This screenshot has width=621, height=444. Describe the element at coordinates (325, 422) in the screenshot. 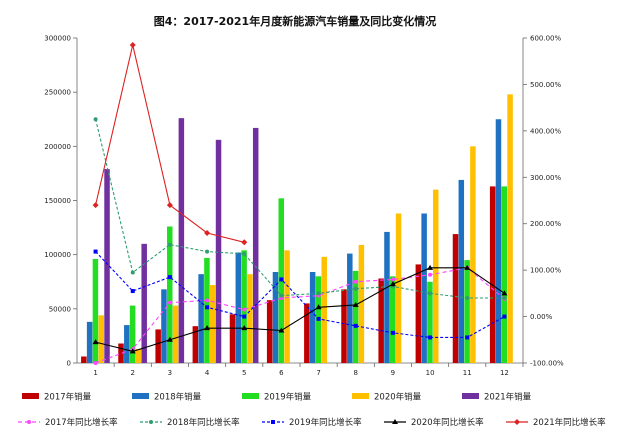

I see `legend-label: 2019年同比增长率` at that location.